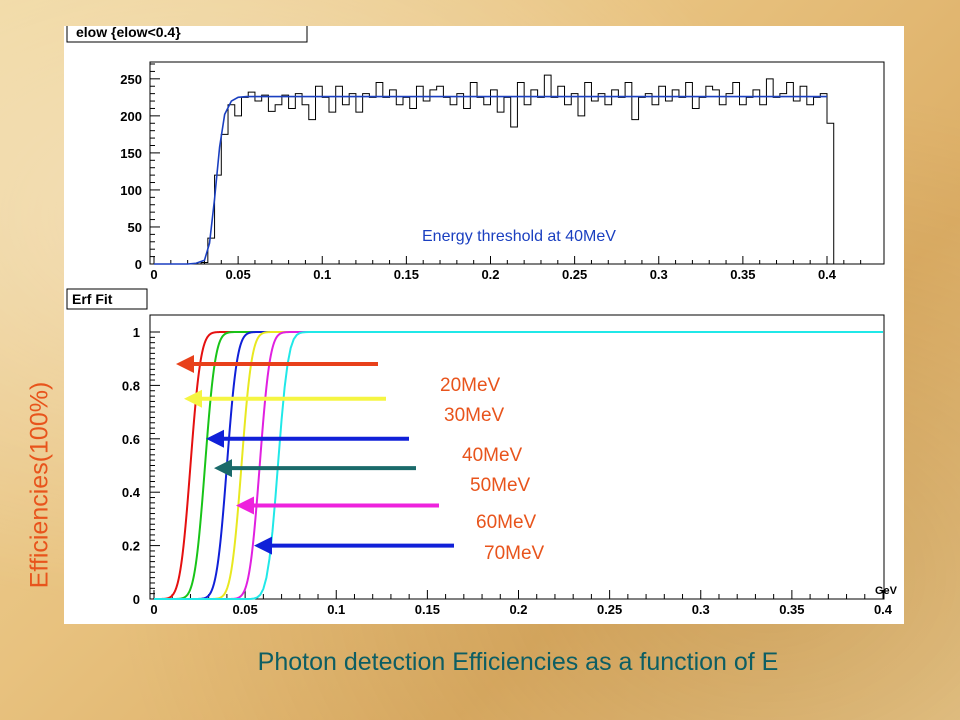 The height and width of the screenshot is (720, 960). What do you see at coordinates (490, 274) in the screenshot?
I see `histogram-x-tick-label: 0.2` at bounding box center [490, 274].